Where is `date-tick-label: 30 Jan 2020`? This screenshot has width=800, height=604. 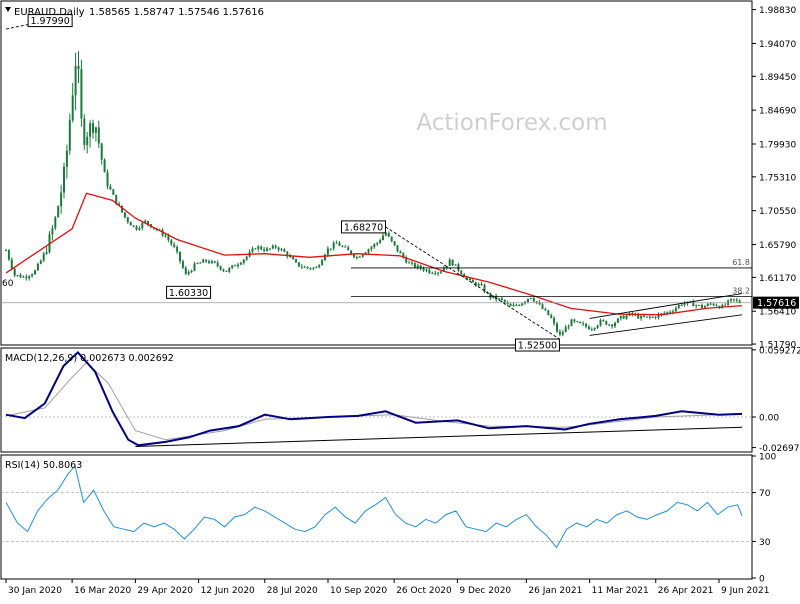 date-tick-label: 30 Jan 2020 is located at coordinates (35, 591).